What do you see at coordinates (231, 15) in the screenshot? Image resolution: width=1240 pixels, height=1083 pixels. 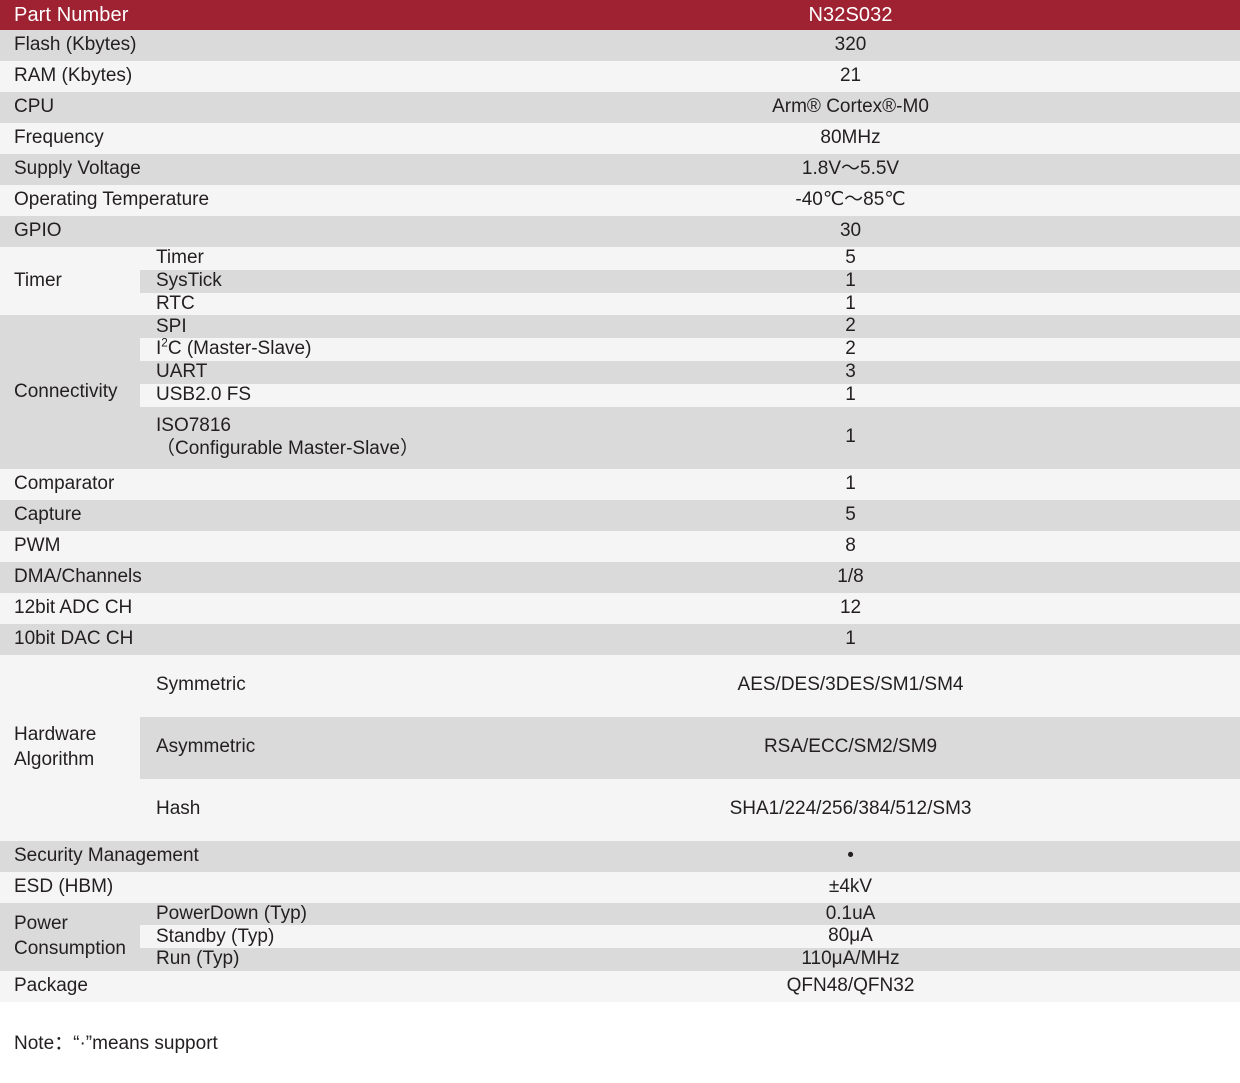 I see `header-part-number: Part Number` at bounding box center [231, 15].